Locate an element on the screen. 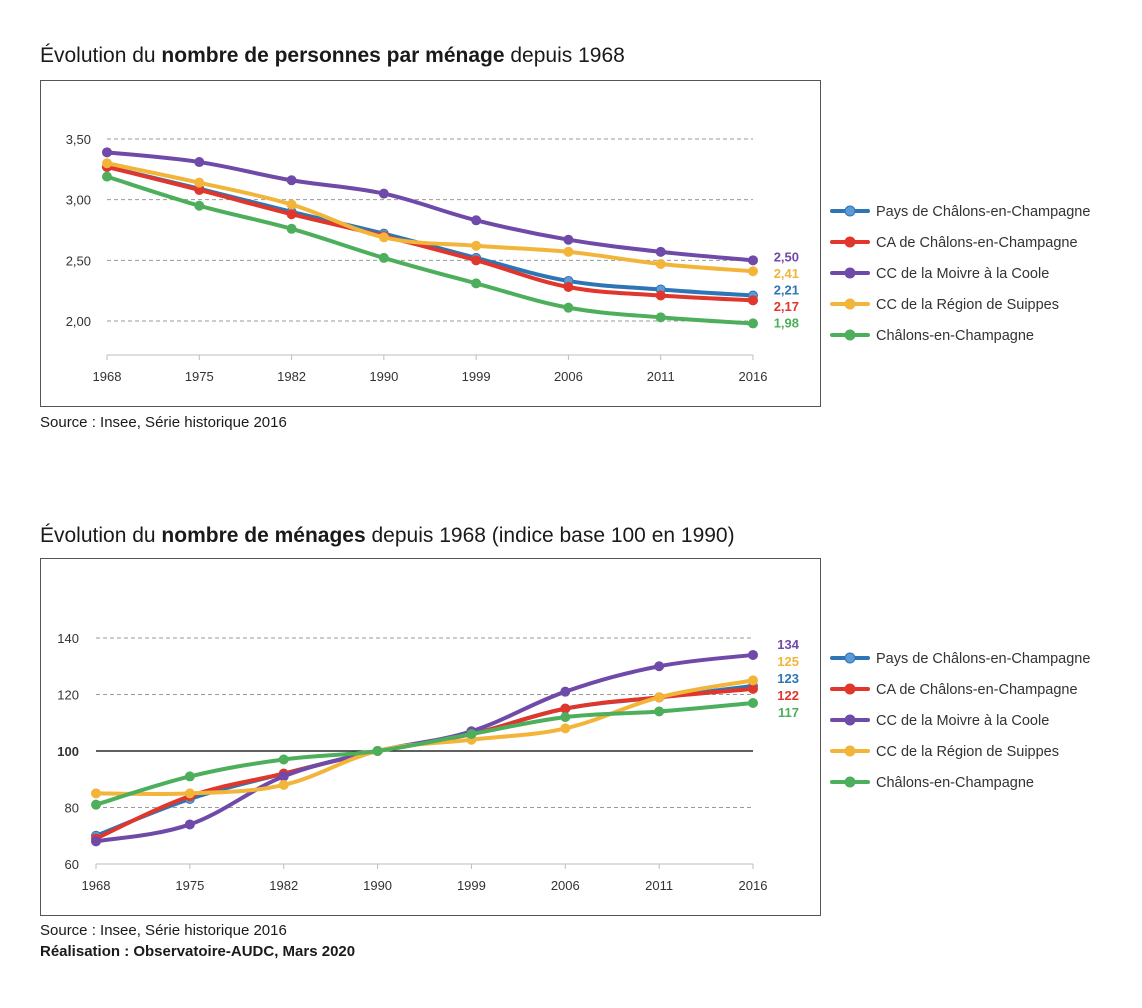 The image size is (1142, 1008). end-value-label: 2,21 is located at coordinates (786, 289).